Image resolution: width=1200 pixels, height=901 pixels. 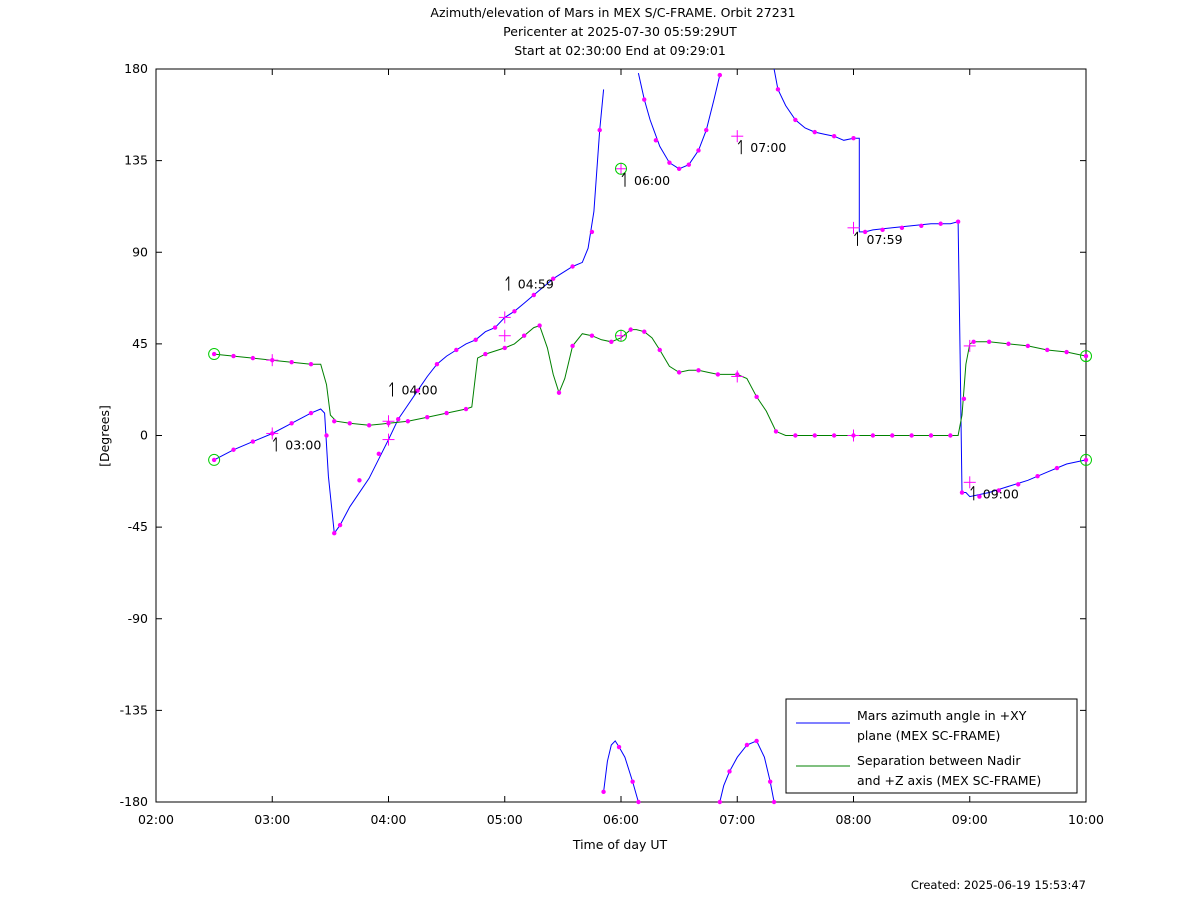 What do you see at coordinates (621, 819) in the screenshot?
I see `x-tick-label: 06:00` at bounding box center [621, 819].